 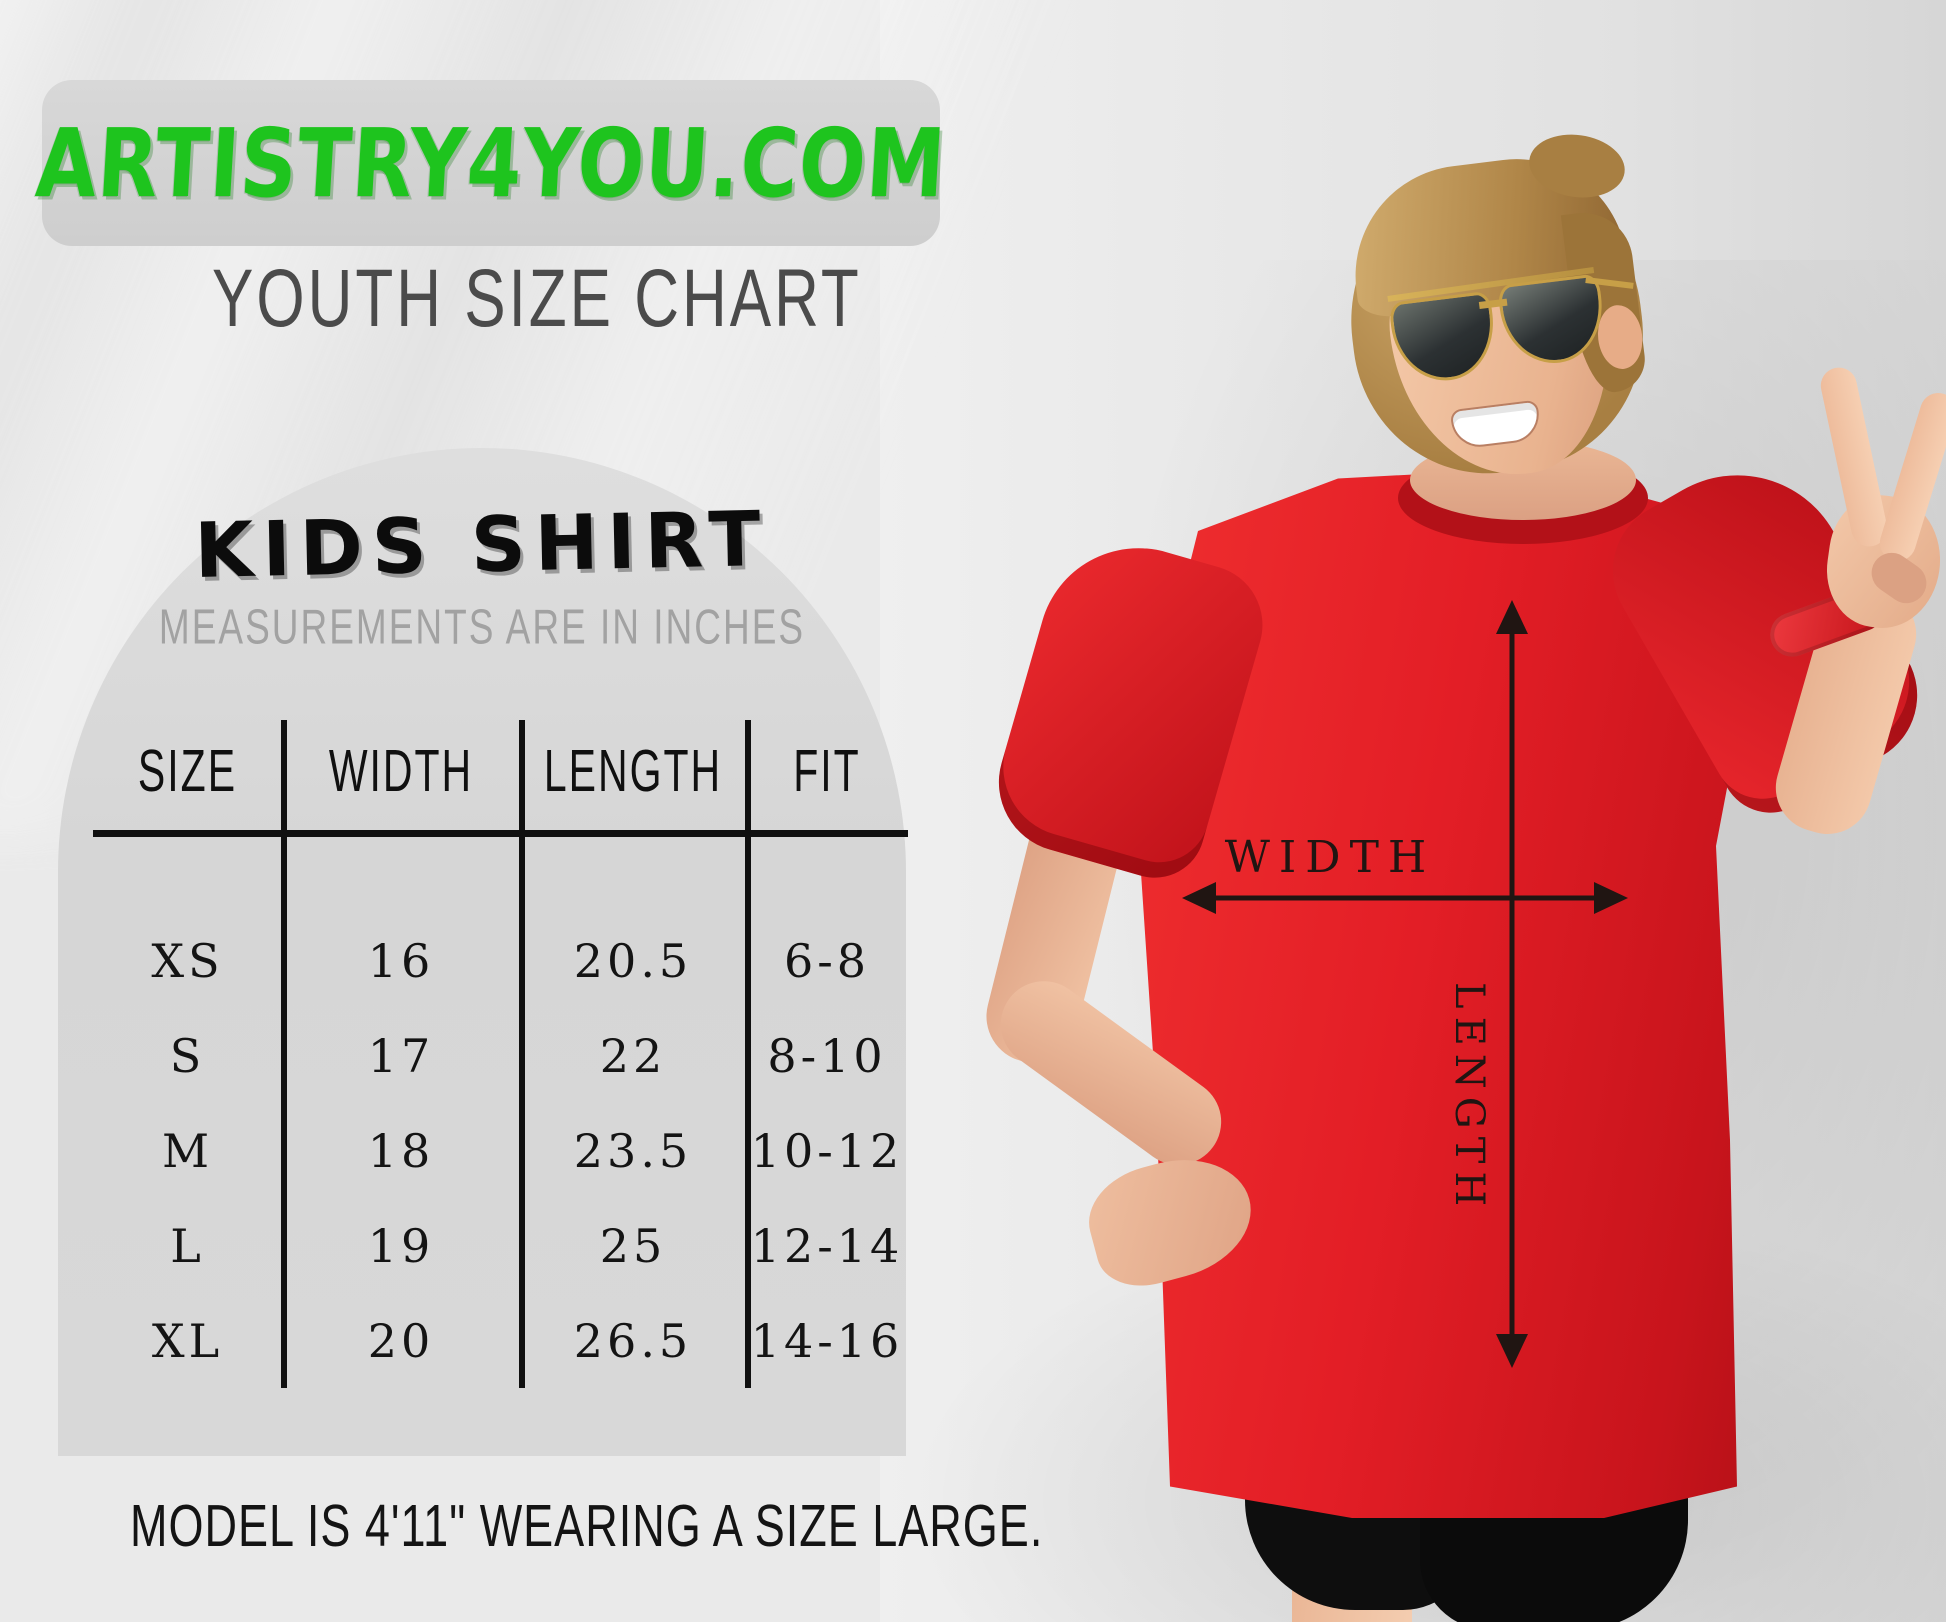 What do you see at coordinates (1611, 898) in the screenshot?
I see `width-arrowhead-right` at bounding box center [1611, 898].